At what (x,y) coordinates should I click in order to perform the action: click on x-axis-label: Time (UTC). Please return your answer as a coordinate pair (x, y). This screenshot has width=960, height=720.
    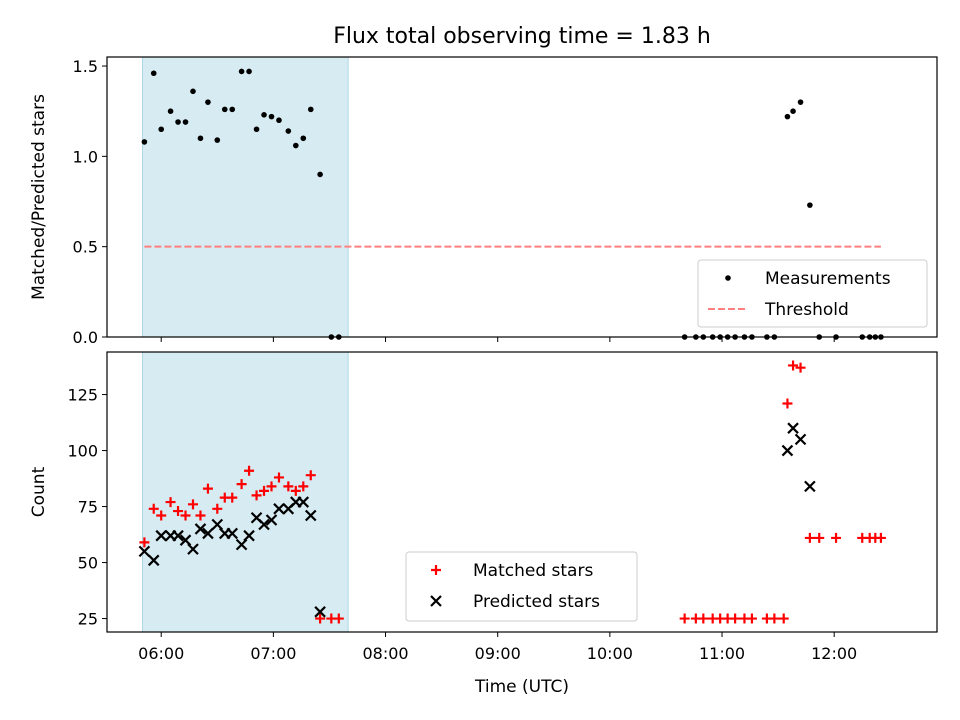
    Looking at the image, I should click on (521, 687).